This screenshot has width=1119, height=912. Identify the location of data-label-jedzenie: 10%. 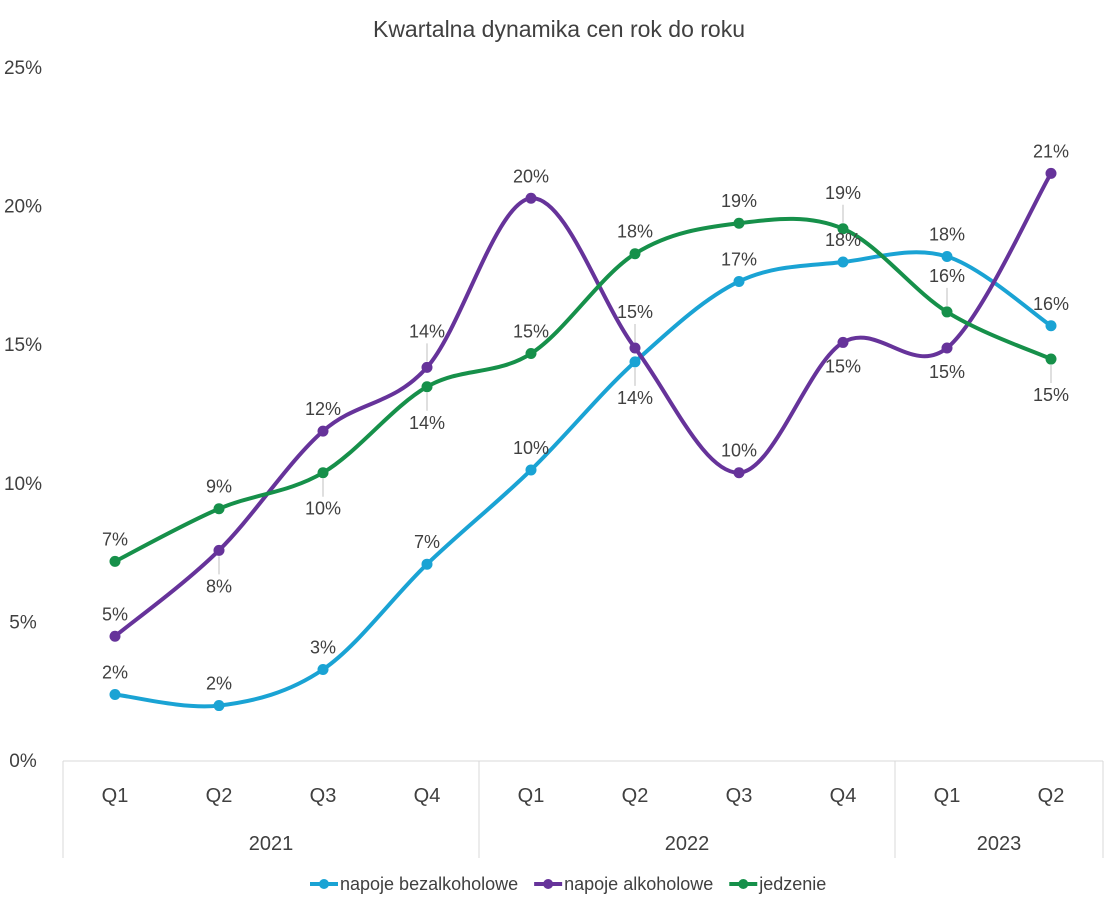
(323, 509).